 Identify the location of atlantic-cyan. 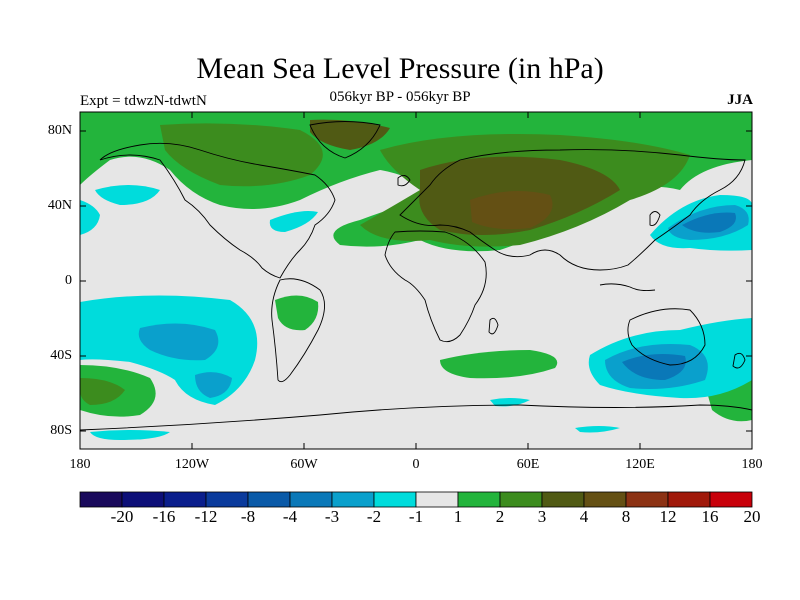
(293, 221).